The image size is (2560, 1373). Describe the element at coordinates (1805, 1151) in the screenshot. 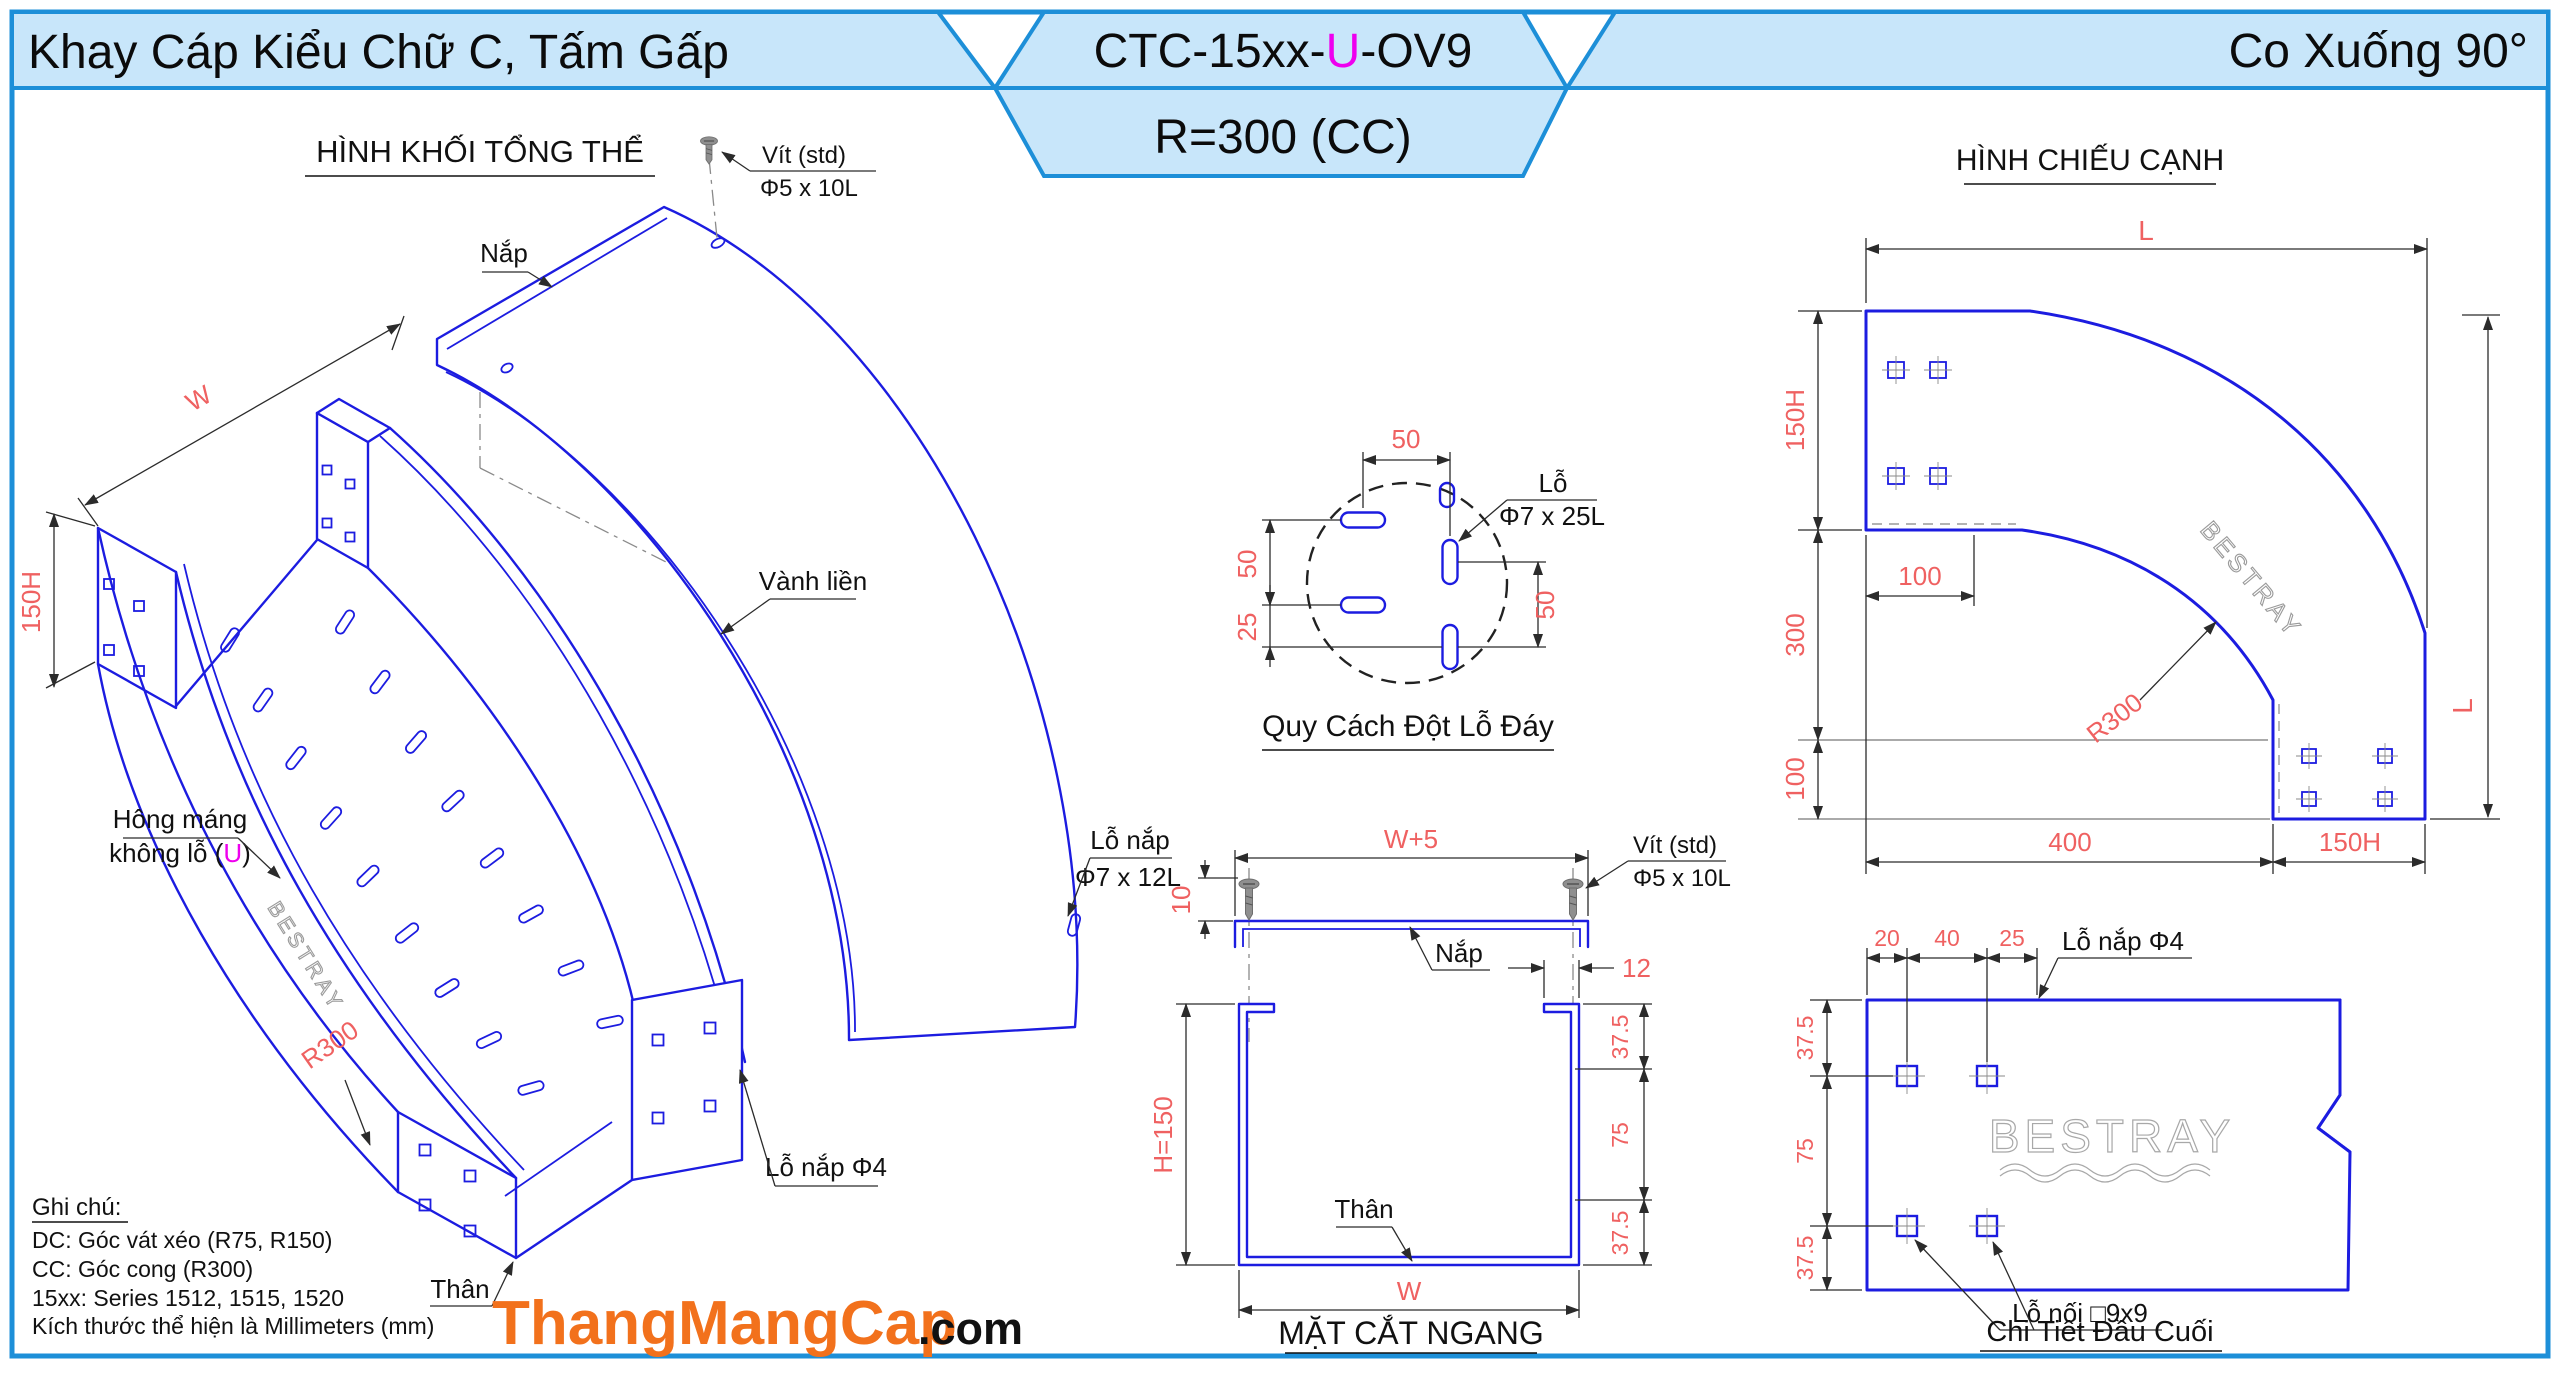

I see `dim-left-75: 75` at that location.